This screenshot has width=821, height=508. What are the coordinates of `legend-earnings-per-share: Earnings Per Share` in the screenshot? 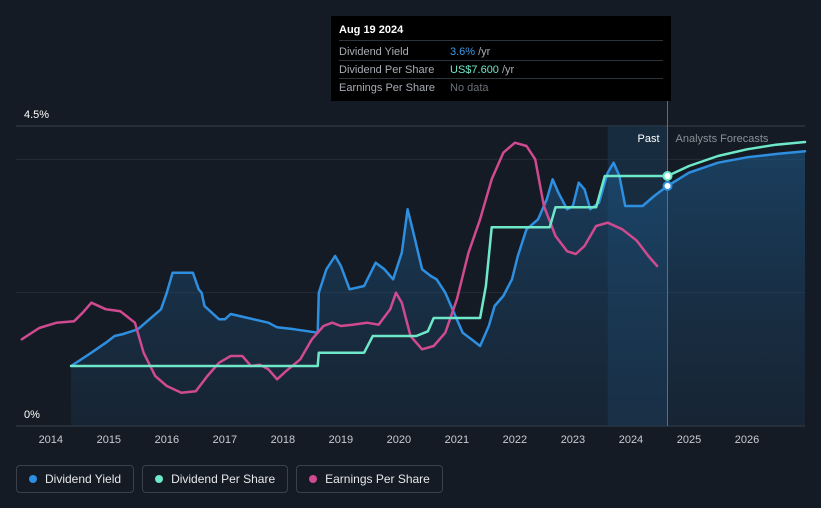 It's located at (369, 479).